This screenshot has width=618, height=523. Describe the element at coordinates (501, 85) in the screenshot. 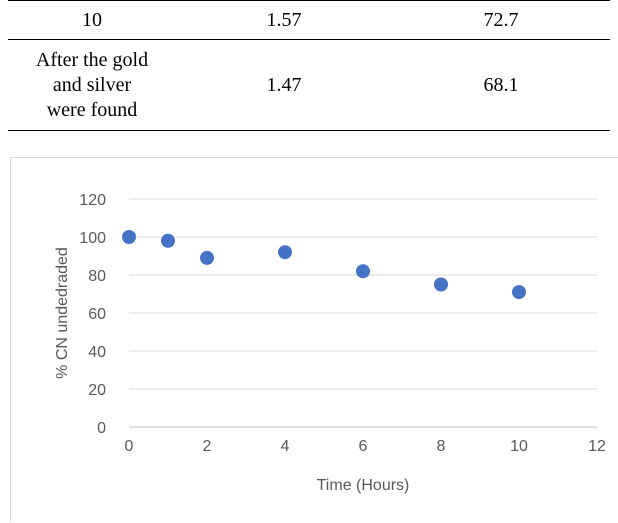

I see `table-cell: 68.1` at that location.